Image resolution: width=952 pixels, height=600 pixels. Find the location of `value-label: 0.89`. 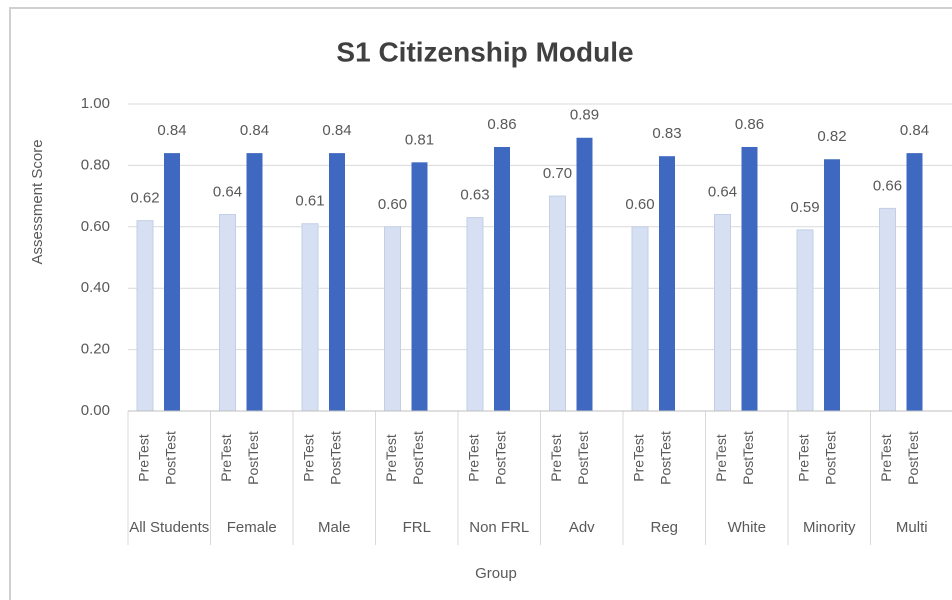

value-label: 0.89 is located at coordinates (584, 115).